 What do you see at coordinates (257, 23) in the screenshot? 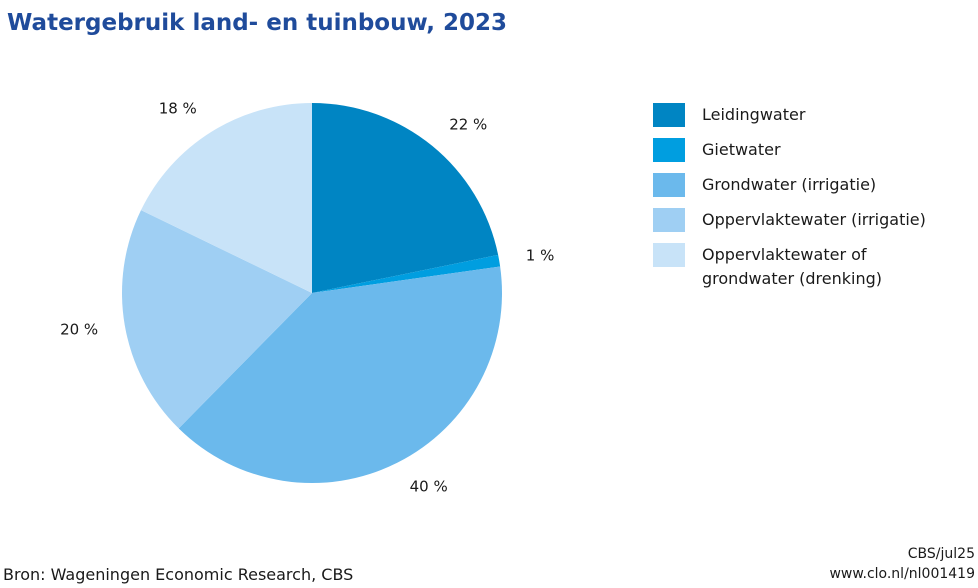
I see `chart-title: Watergebruik land- en tuinbouw, 2023` at bounding box center [257, 23].